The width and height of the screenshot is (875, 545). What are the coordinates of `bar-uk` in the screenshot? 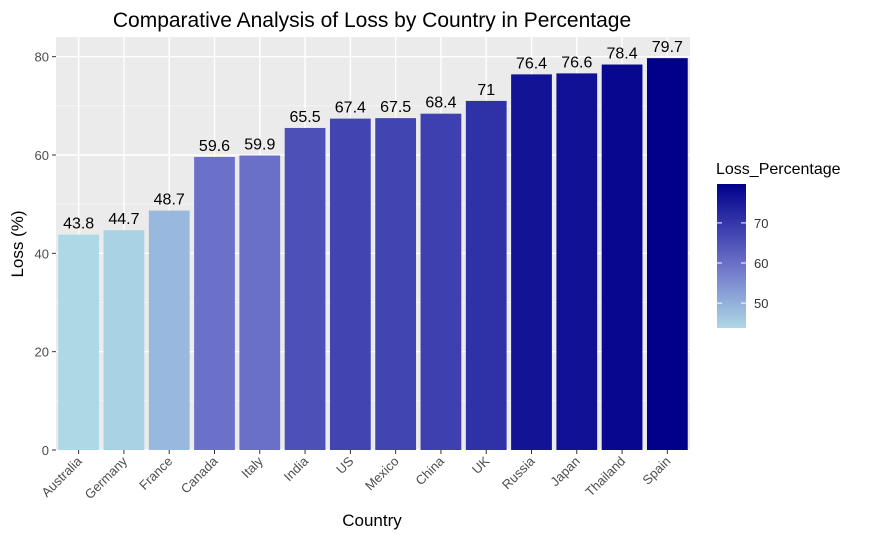 It's located at (486, 275).